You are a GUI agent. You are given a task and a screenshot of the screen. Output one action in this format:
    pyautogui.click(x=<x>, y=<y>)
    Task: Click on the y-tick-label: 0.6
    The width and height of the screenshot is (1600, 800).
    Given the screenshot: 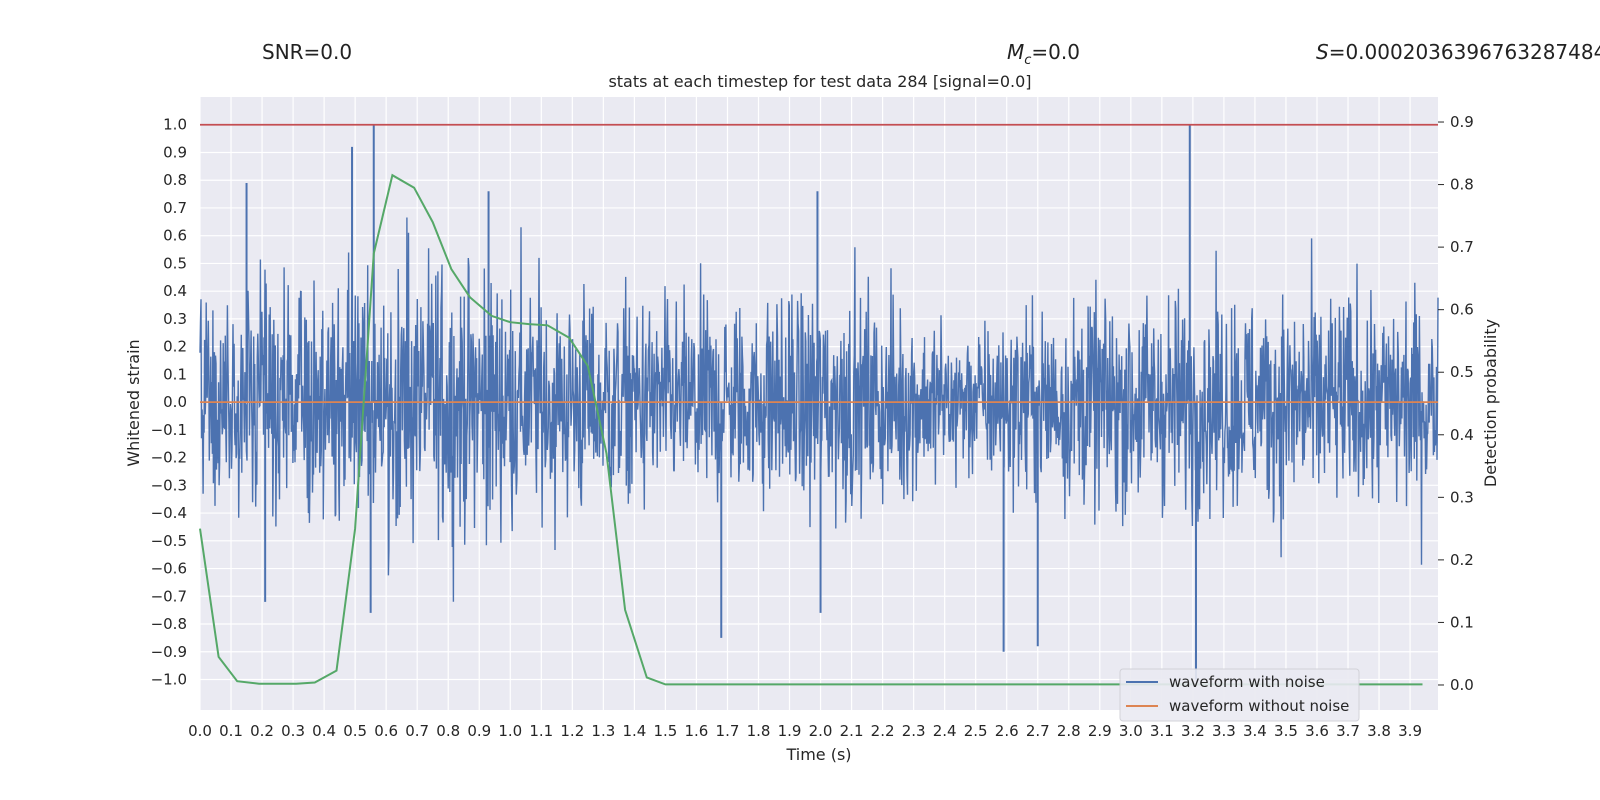 What is the action you would take?
    pyautogui.click(x=175, y=236)
    